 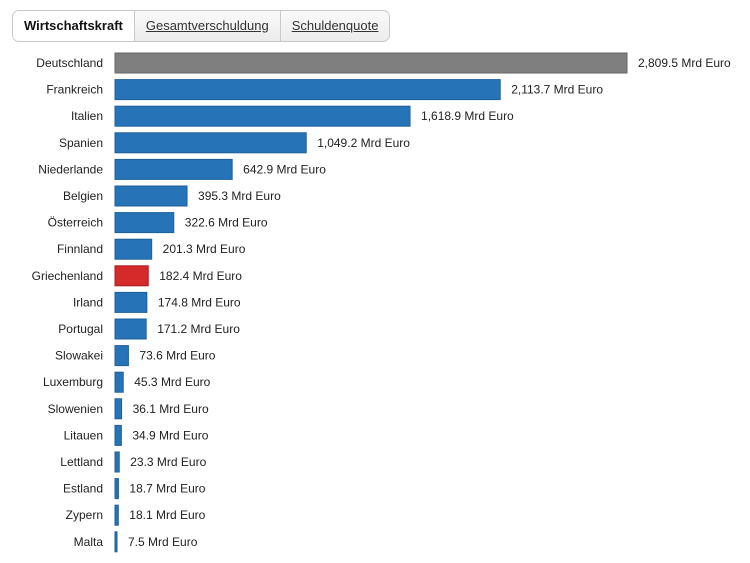 What do you see at coordinates (167, 489) in the screenshot?
I see `value-label: 18.7 Mrd Euro` at bounding box center [167, 489].